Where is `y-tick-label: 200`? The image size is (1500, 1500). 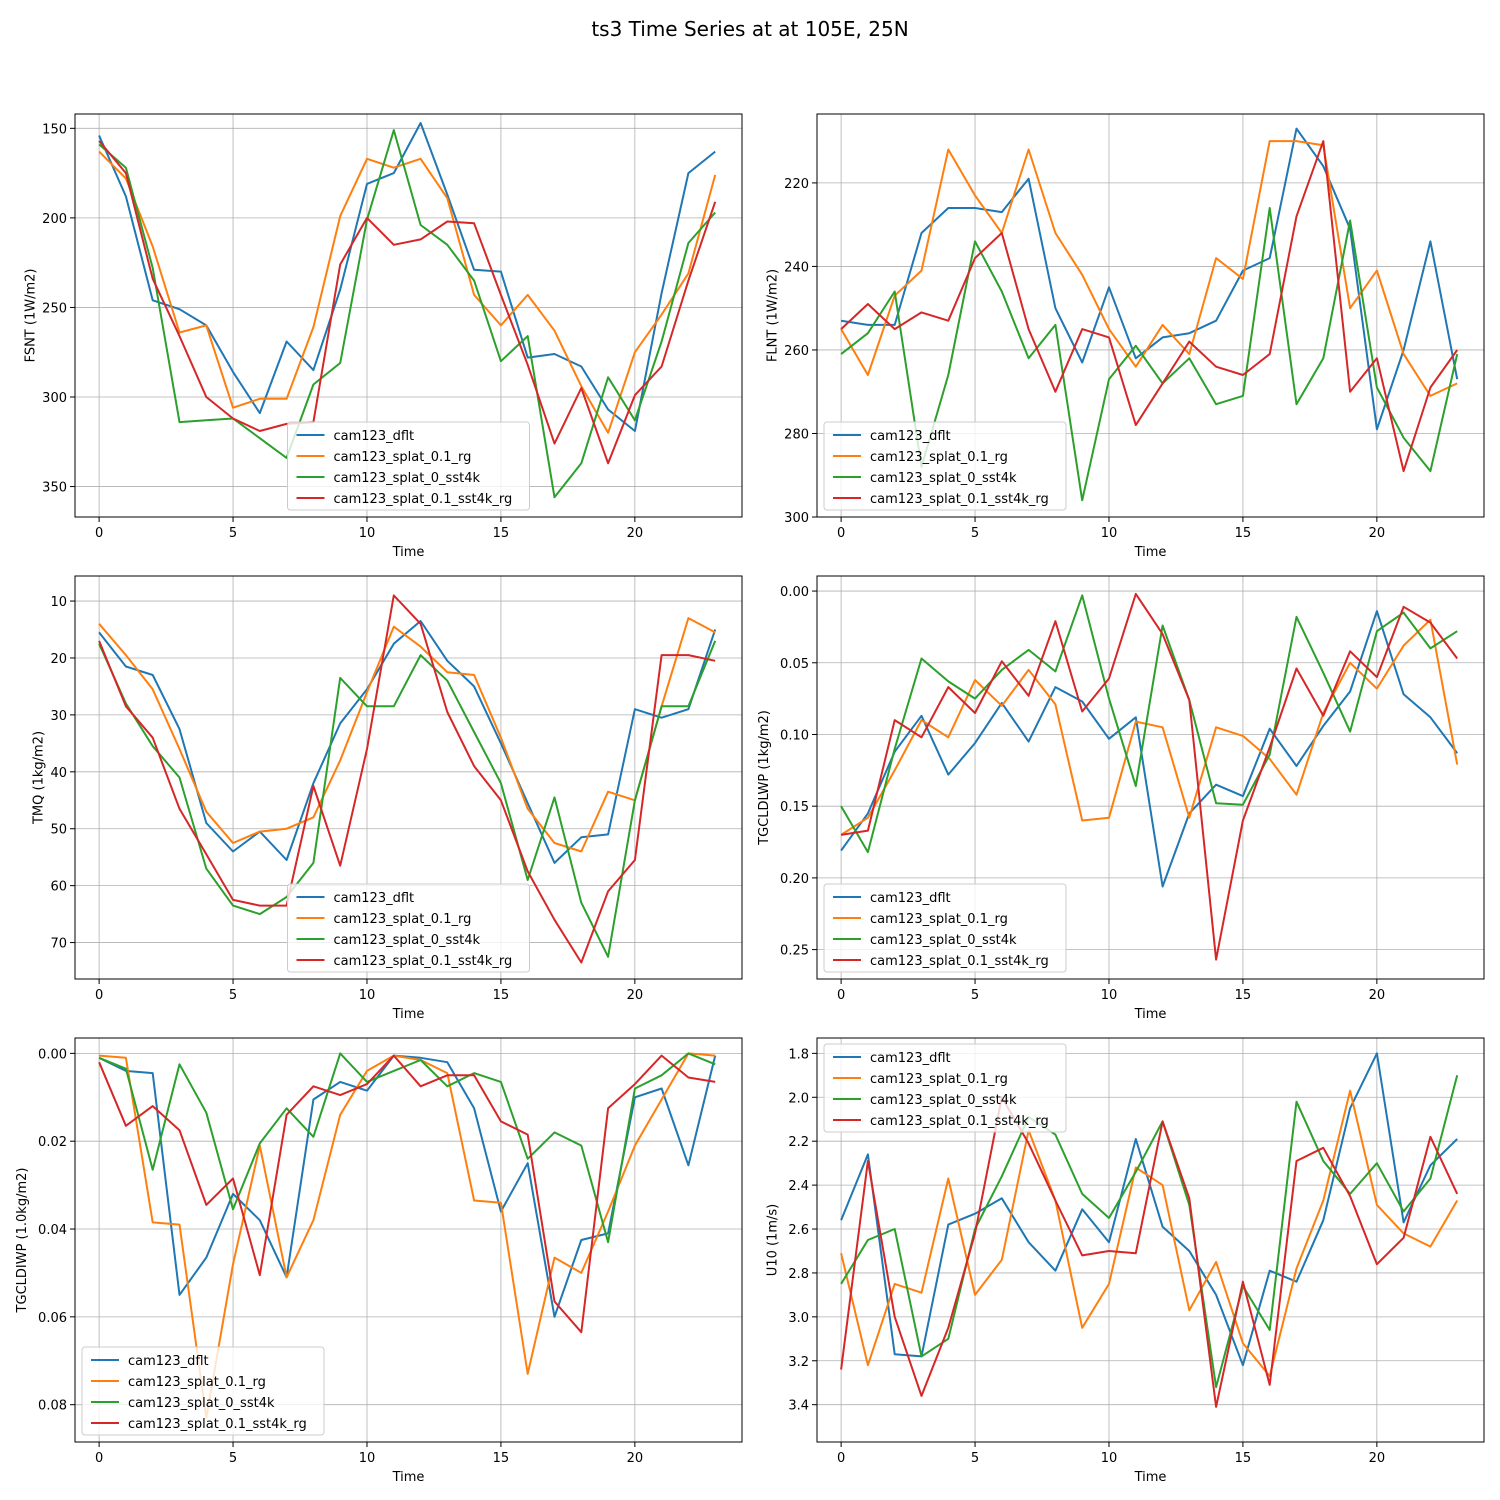 y-tick-label: 200 is located at coordinates (54, 219).